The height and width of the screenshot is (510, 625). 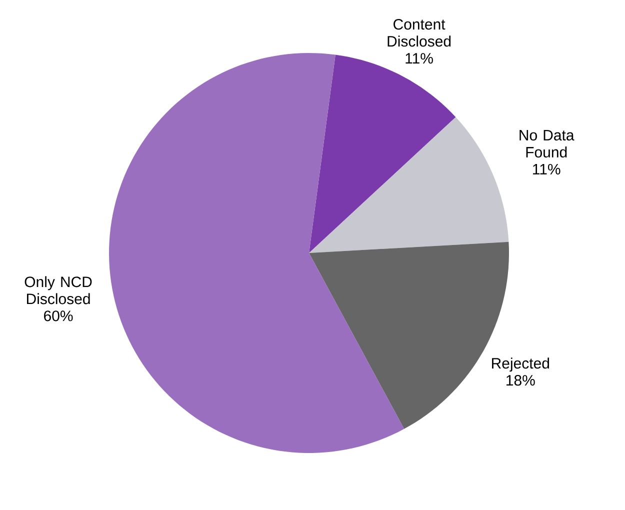 I want to click on slice-label: Content Disclosed, so click(x=419, y=33).